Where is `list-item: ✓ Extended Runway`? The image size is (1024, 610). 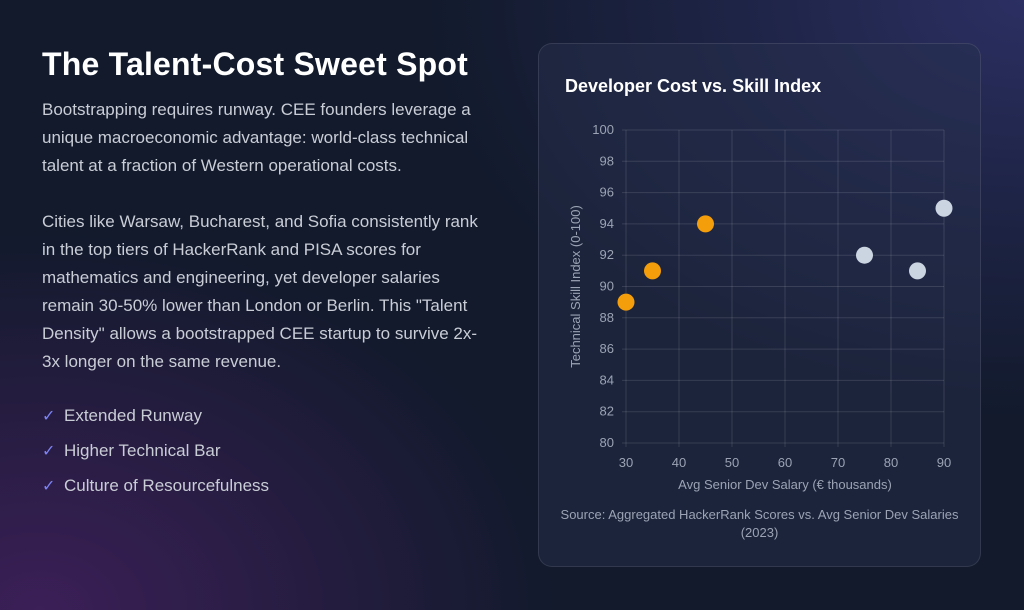 list-item: ✓ Extended Runway is located at coordinates (267, 415).